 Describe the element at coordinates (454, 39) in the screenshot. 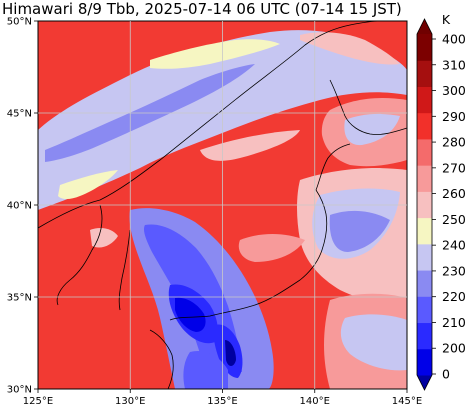

I see `colorbar-tick-label: 400` at that location.